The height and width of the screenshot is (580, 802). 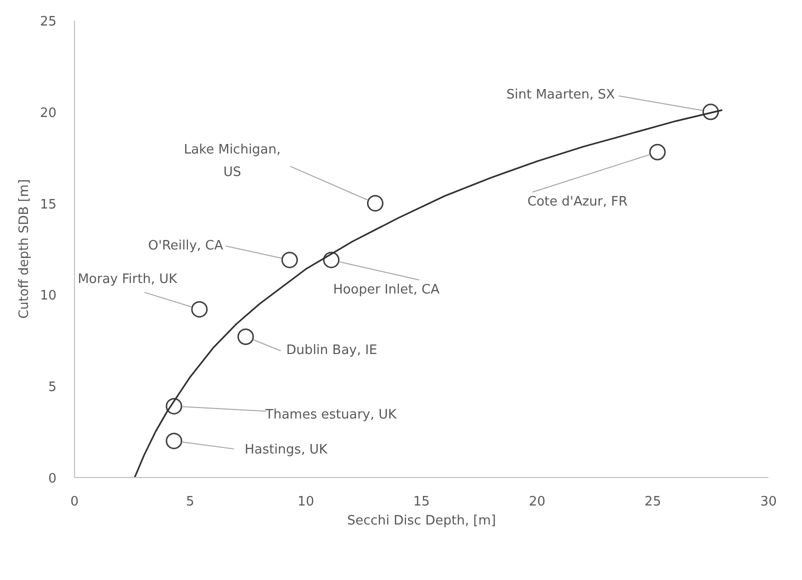 What do you see at coordinates (48, 113) in the screenshot?
I see `y-tick-label: 20` at bounding box center [48, 113].